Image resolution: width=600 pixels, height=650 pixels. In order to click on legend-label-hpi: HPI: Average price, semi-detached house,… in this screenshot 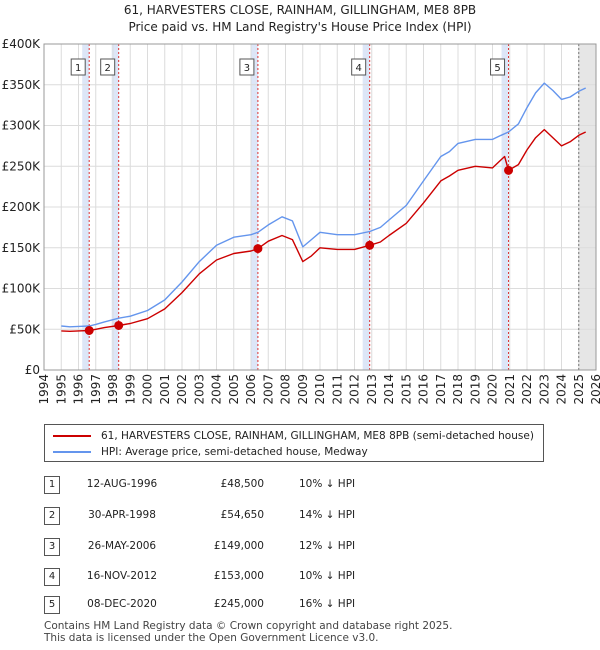, I will do `click(234, 452)`.